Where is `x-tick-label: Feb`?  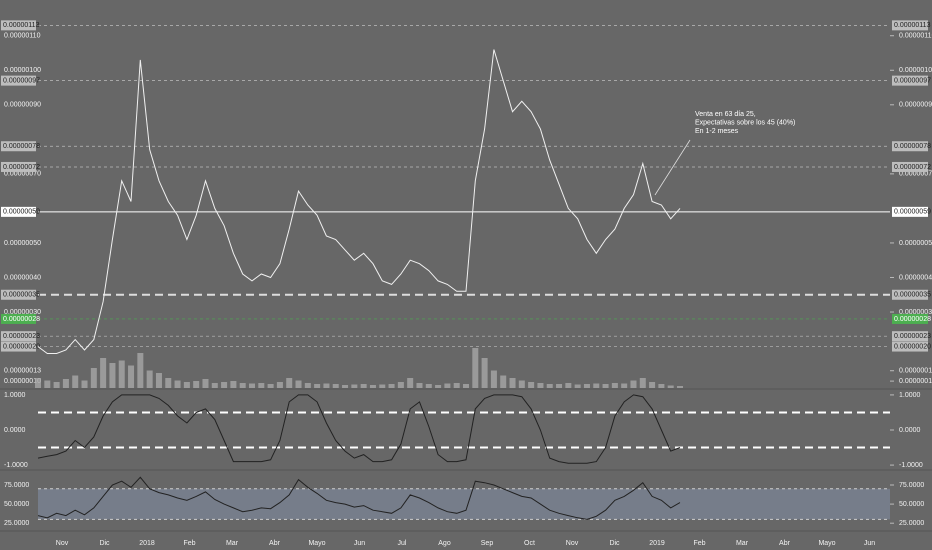 x-tick-label: Feb is located at coordinates (189, 543).